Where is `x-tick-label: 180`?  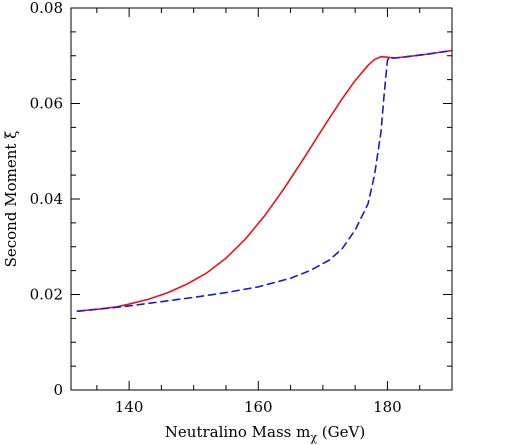 x-tick-label: 180 is located at coordinates (387, 407).